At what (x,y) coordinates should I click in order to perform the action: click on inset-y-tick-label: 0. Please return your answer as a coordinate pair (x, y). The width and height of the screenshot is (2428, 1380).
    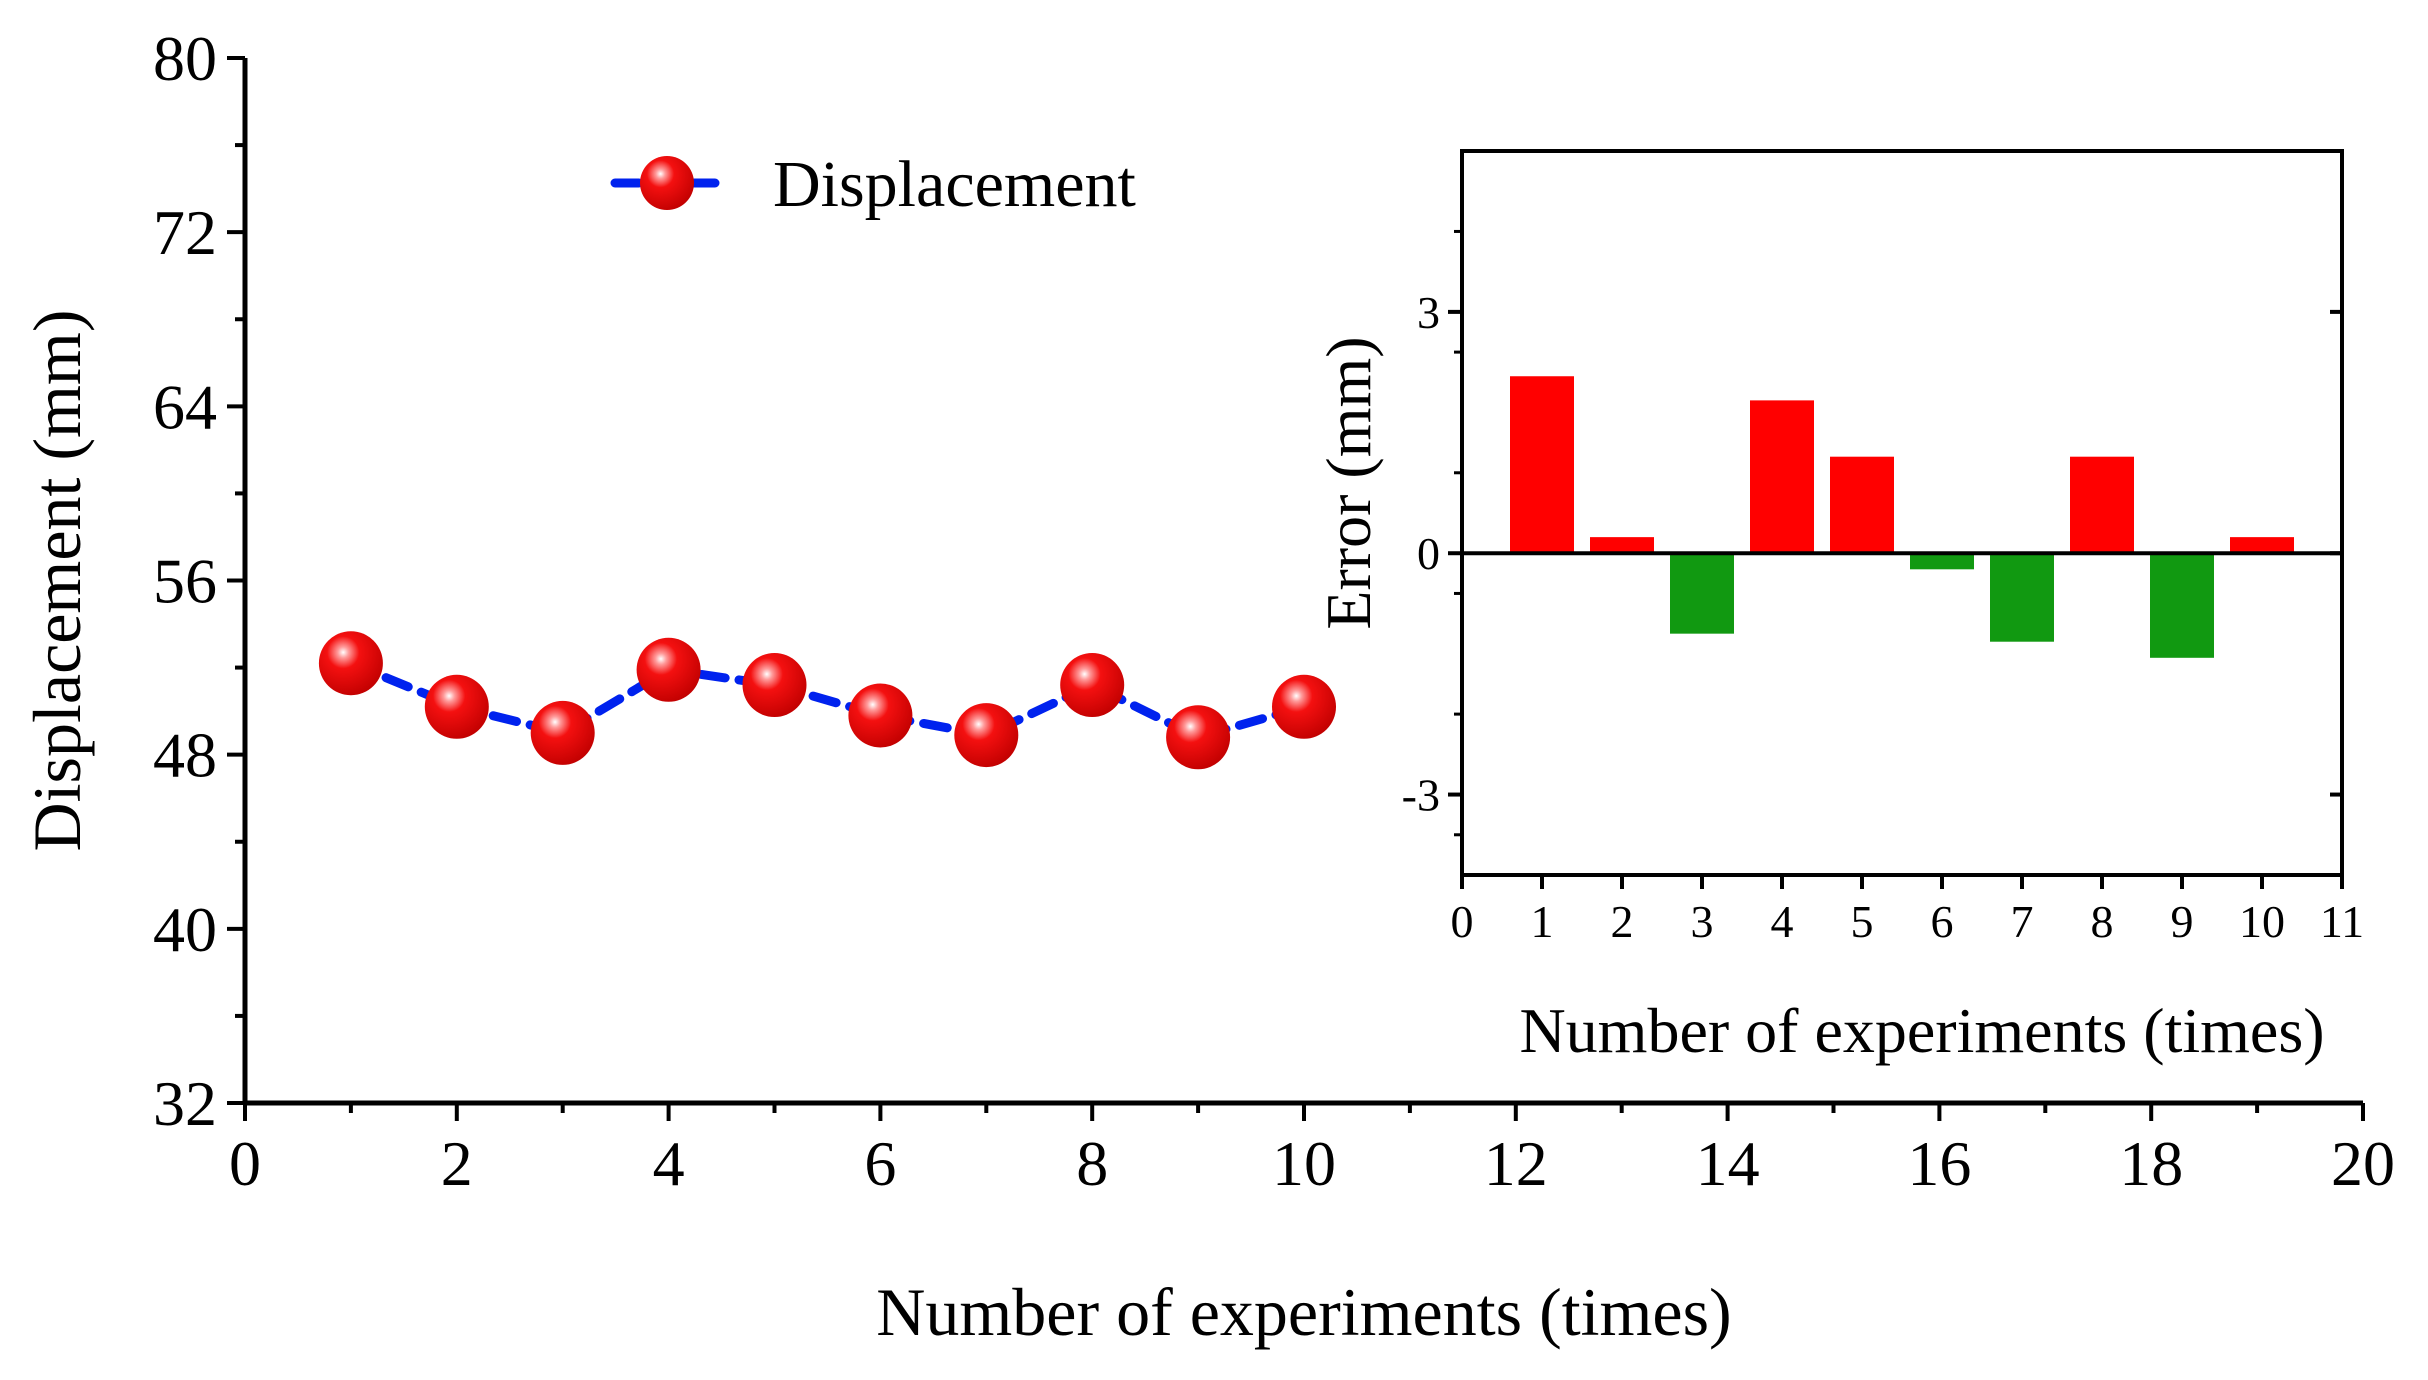
    Looking at the image, I should click on (1428, 553).